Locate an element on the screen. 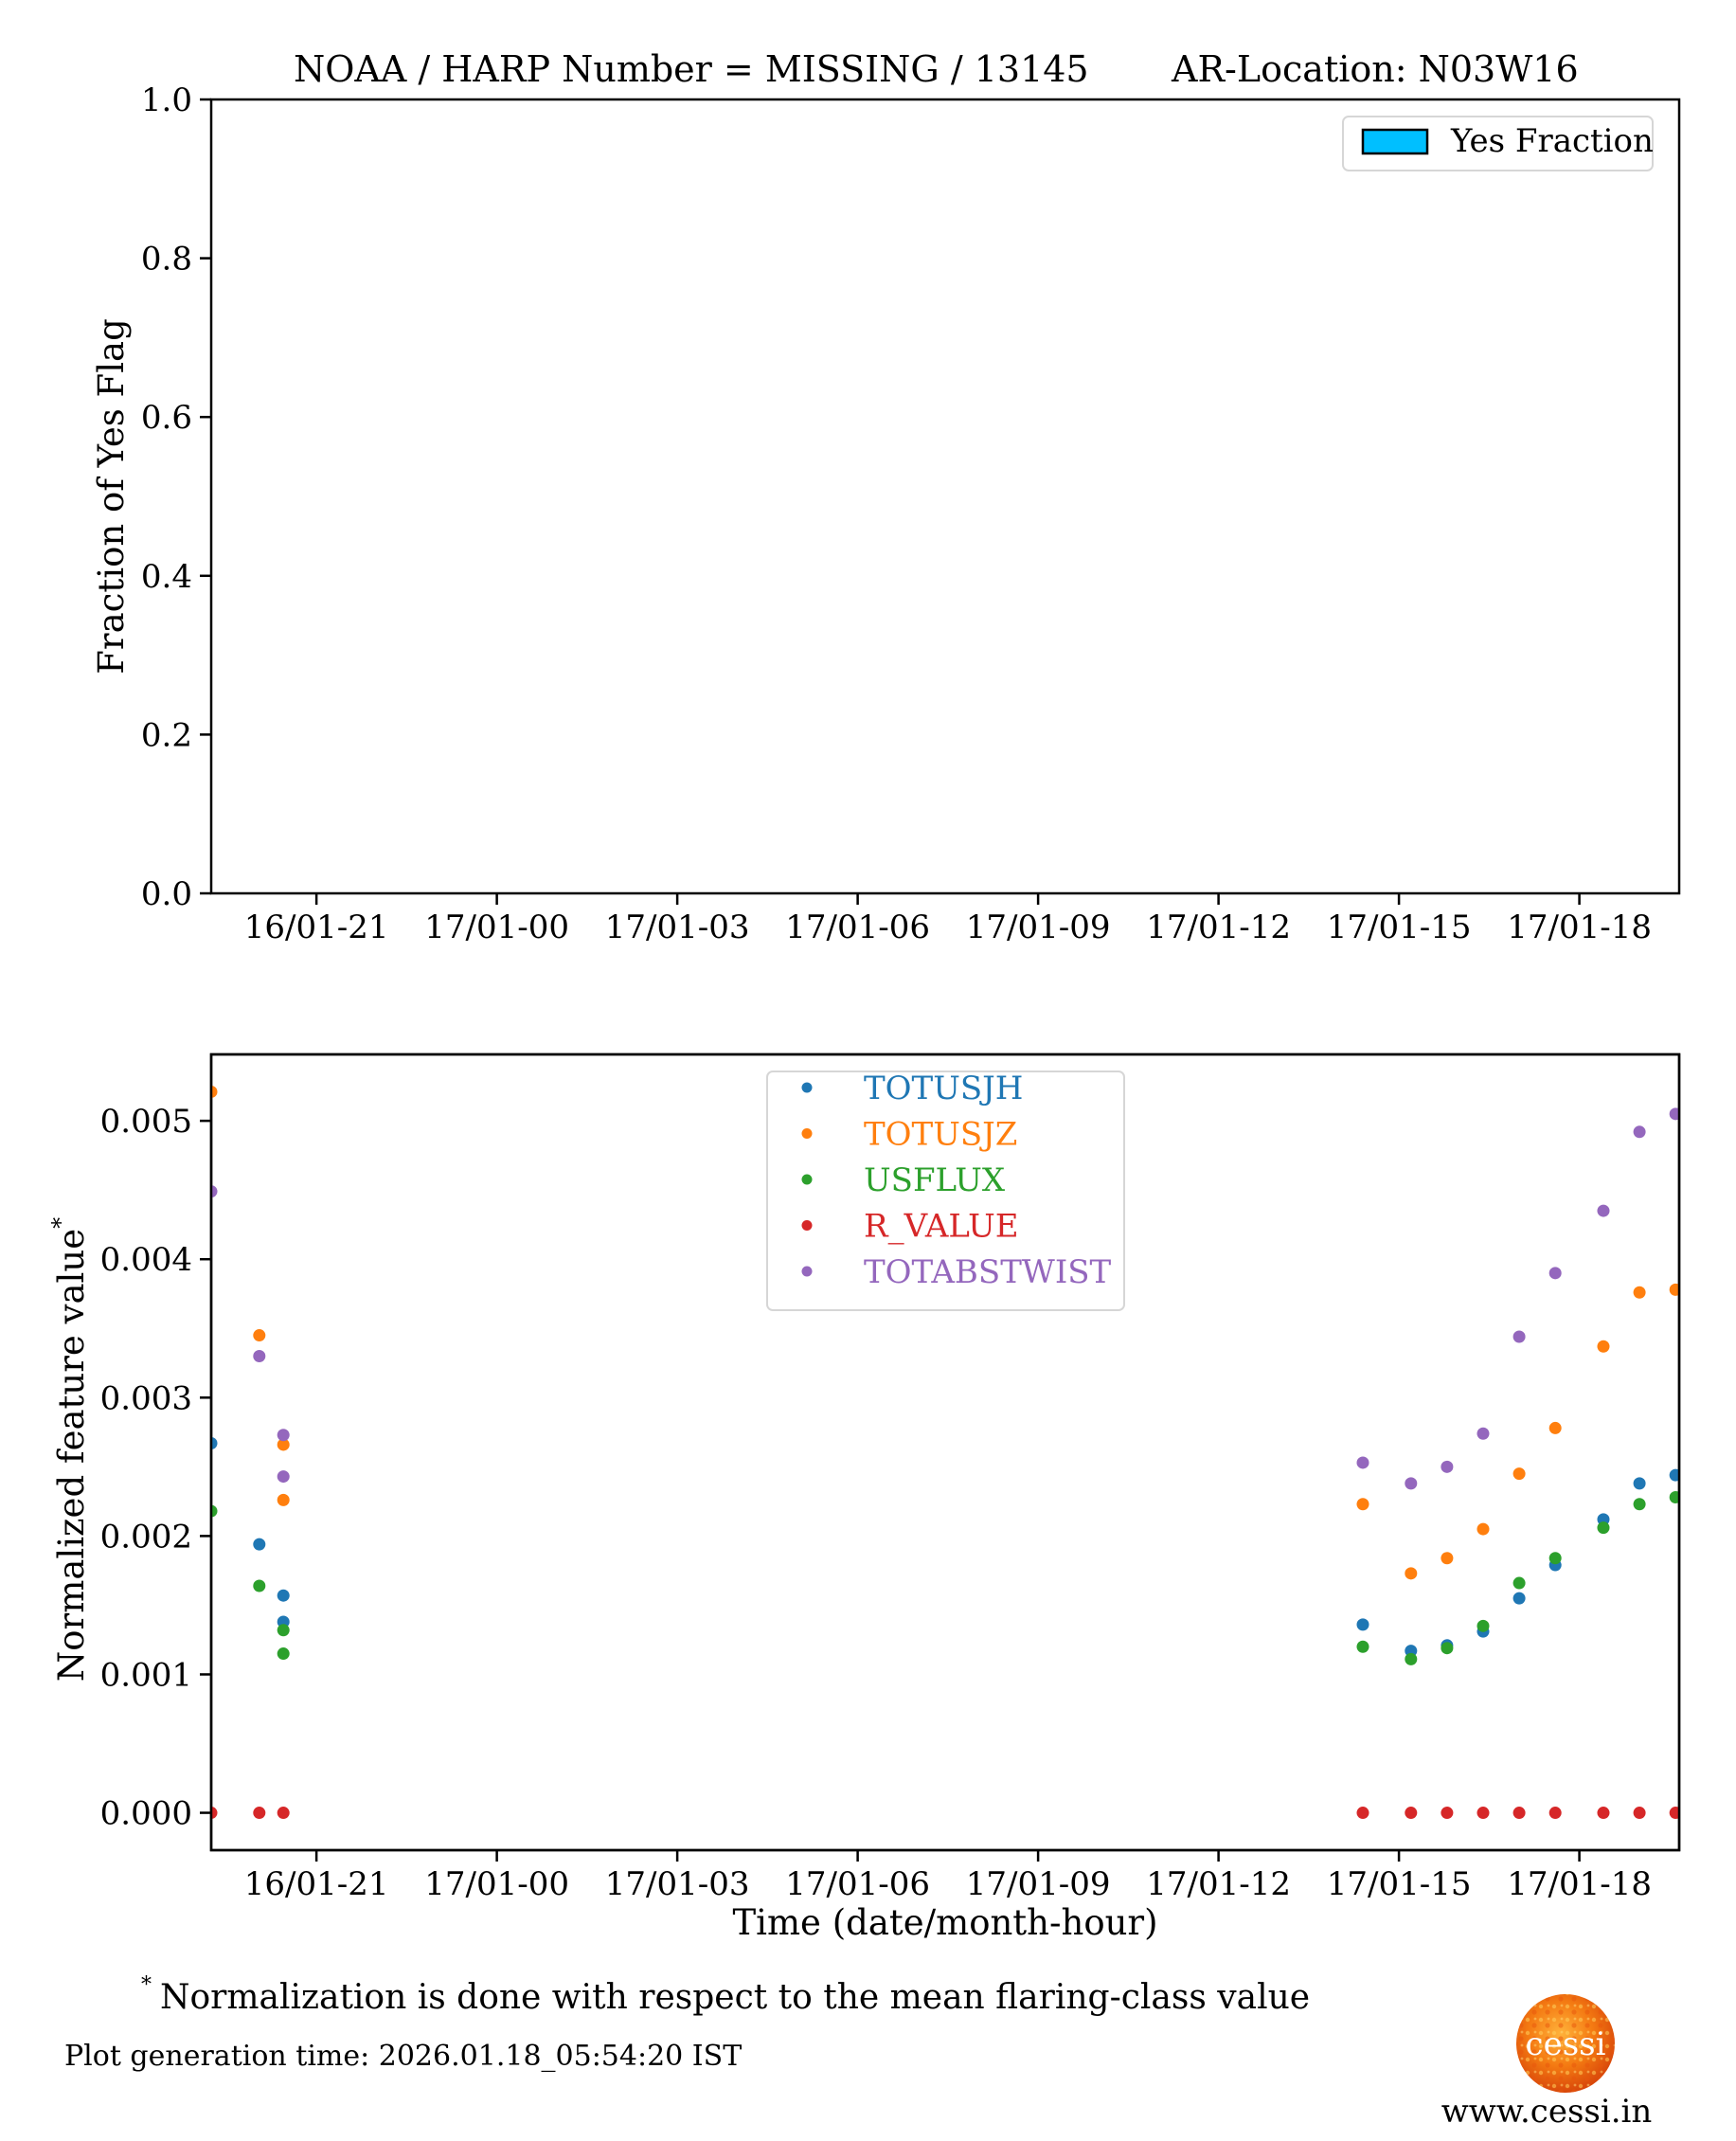 The height and width of the screenshot is (2141, 1736). top-y-tick-label: 0.4 is located at coordinates (166, 577).